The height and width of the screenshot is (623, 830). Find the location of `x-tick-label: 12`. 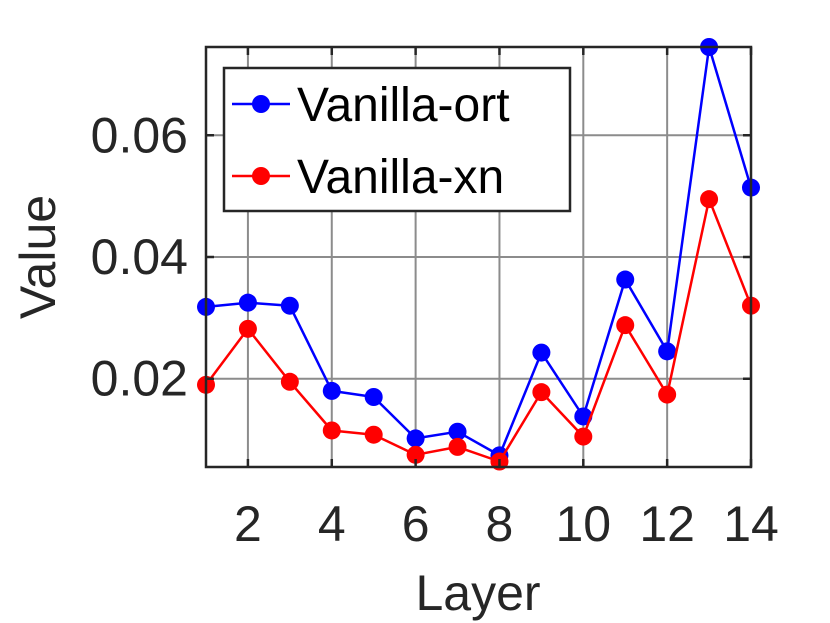

x-tick-label: 12 is located at coordinates (667, 524).